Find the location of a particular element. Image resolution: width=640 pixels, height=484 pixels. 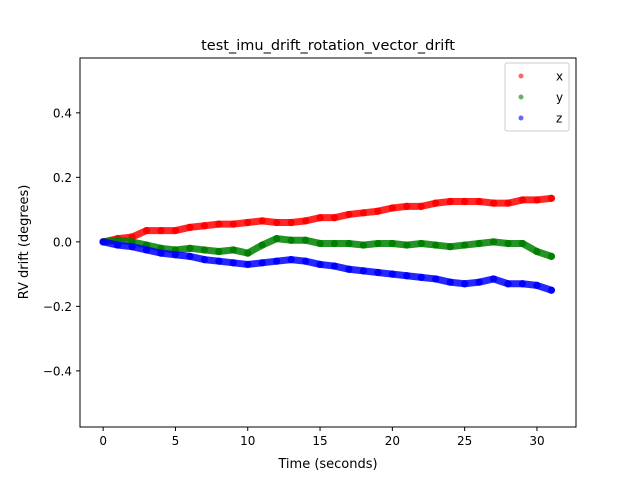

legend-frame is located at coordinates (537, 97).